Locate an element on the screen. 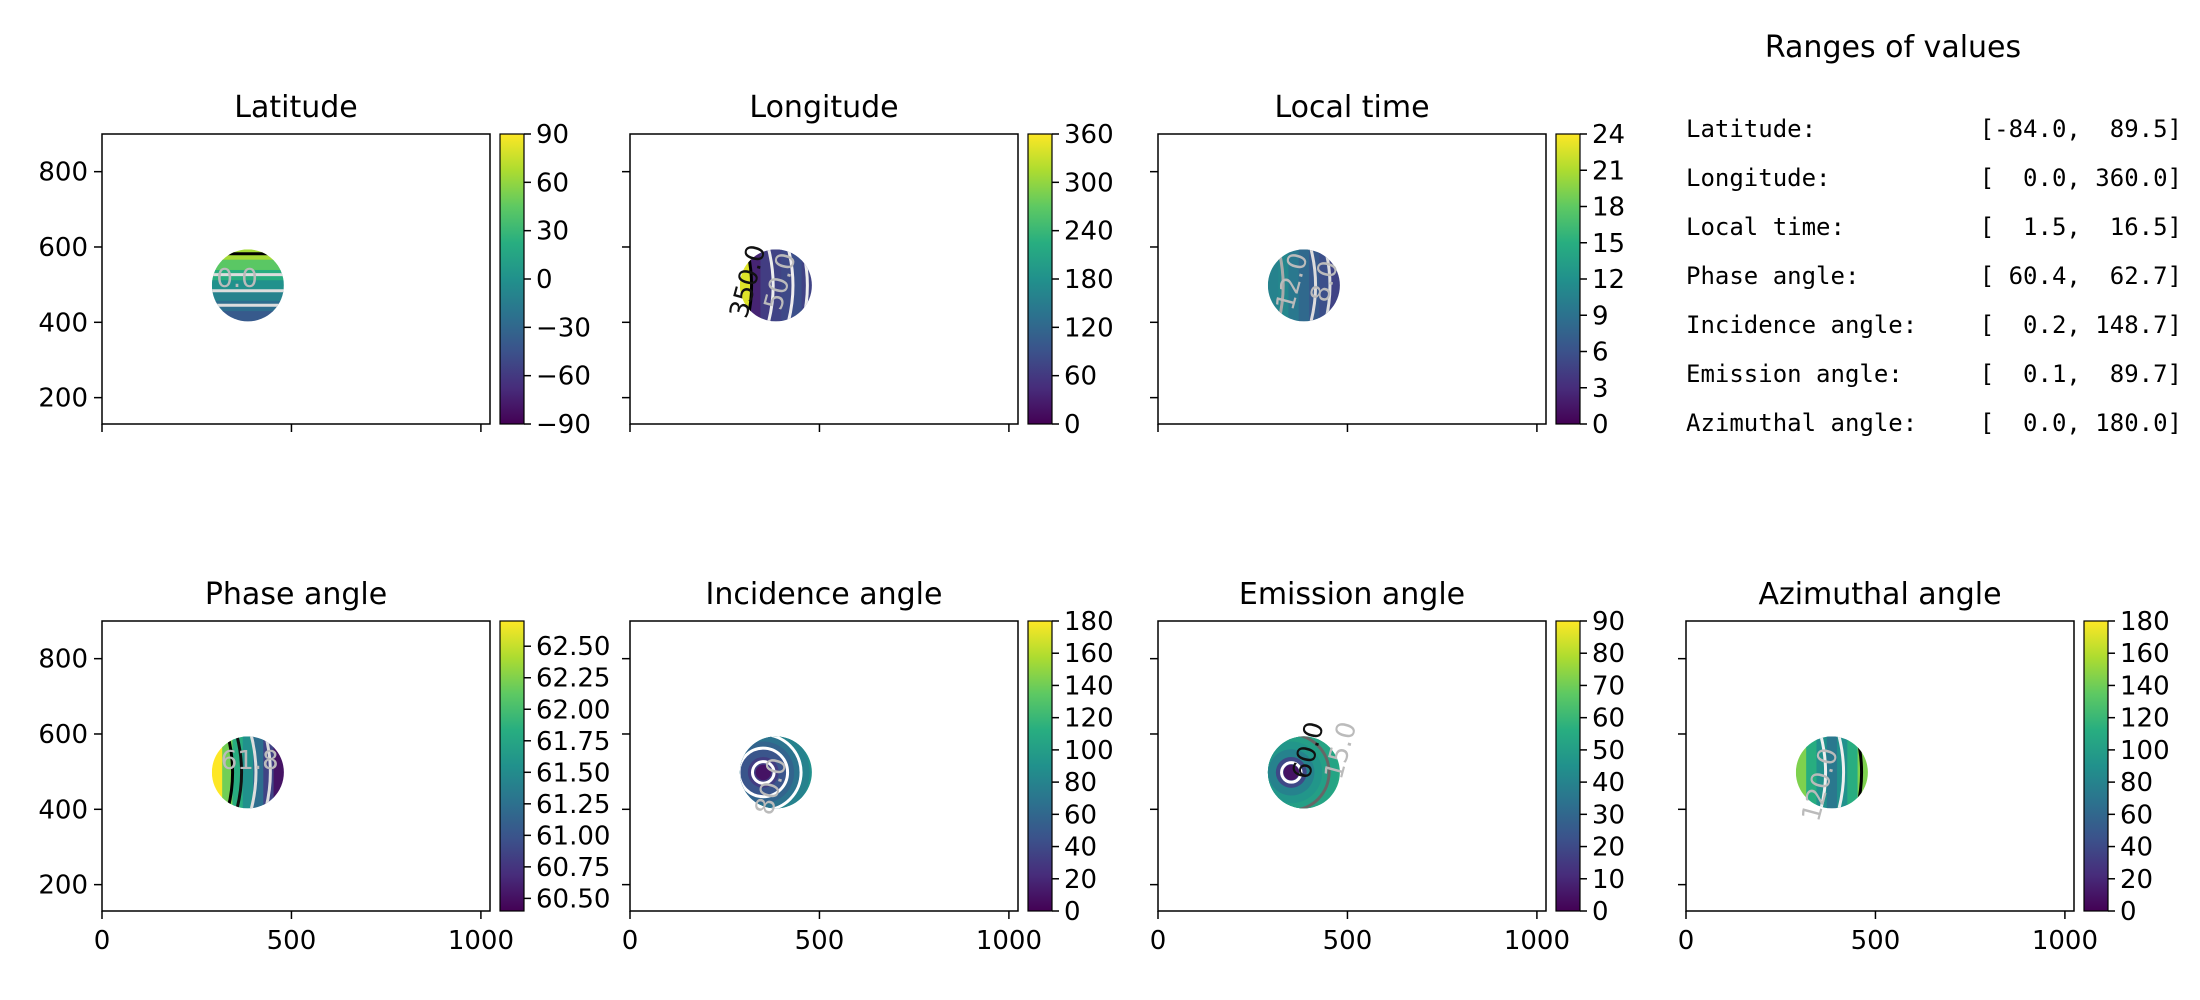  colorbar-tick-label: 160 is located at coordinates (2145, 654).